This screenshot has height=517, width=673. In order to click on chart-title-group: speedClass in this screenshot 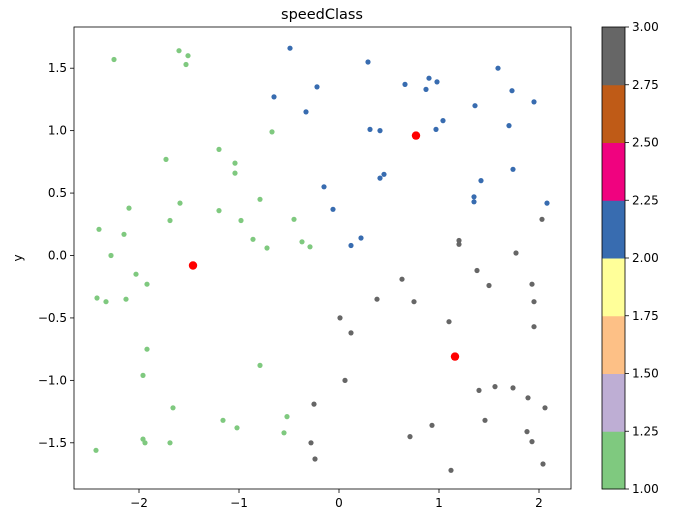, I will do `click(322, 15)`.